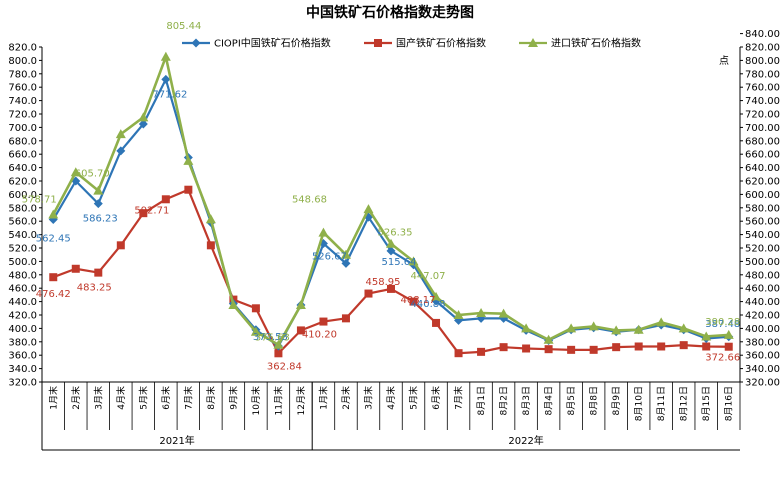 The image size is (781, 479). What do you see at coordinates (722, 358) in the screenshot?
I see `data-label: 372.66` at bounding box center [722, 358].